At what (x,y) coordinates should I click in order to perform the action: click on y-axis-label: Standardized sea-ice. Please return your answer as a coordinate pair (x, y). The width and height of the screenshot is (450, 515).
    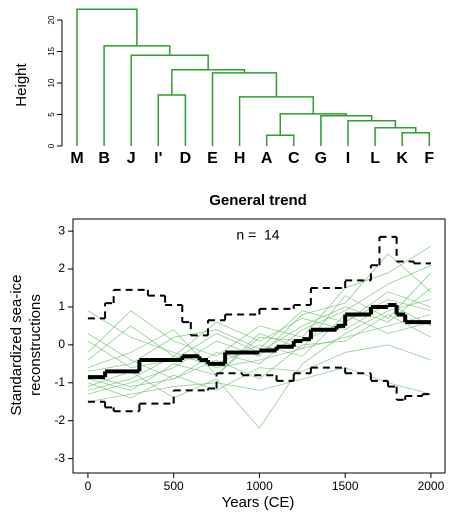
    Looking at the image, I should click on (16, 345).